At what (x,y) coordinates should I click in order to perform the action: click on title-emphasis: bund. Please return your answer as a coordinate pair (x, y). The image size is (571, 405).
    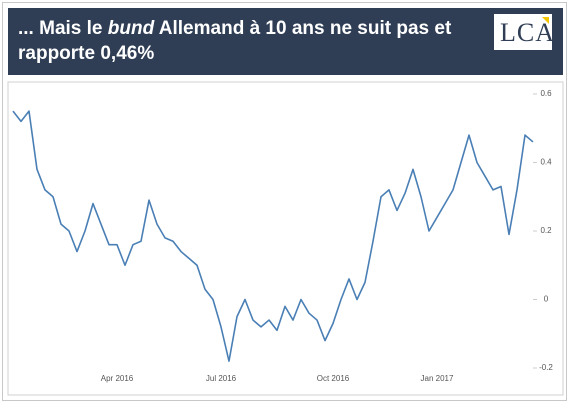
    Looking at the image, I should click on (131, 28).